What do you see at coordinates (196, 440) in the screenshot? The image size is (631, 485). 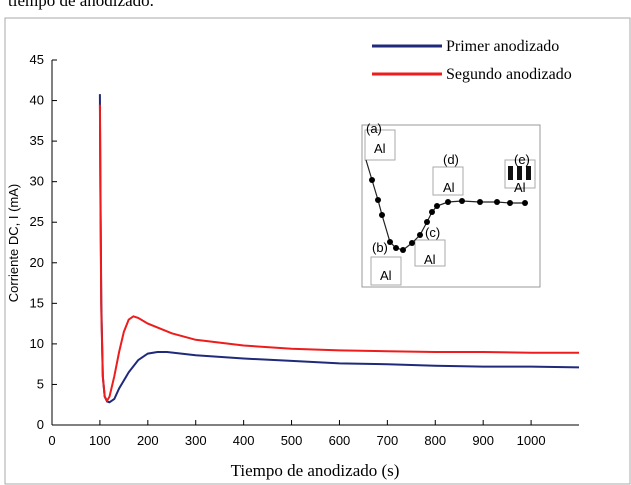 I see `x-tick-label: 300` at bounding box center [196, 440].